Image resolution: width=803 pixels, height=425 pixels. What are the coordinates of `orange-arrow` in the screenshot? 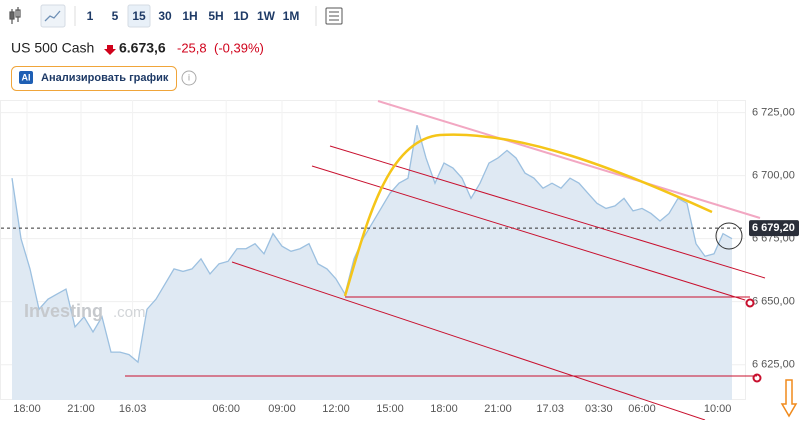 It's located at (789, 398).